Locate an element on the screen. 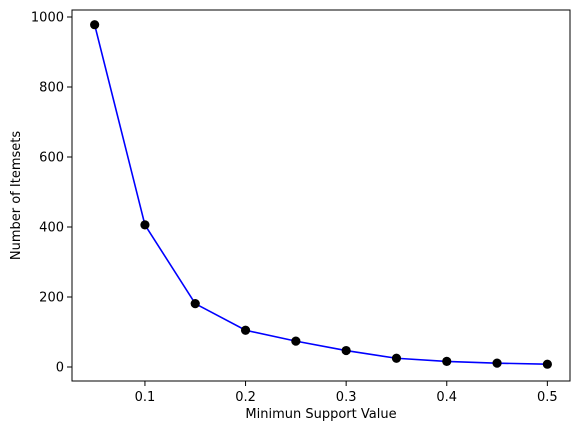  y-tick-label: 400 is located at coordinates (51, 228).